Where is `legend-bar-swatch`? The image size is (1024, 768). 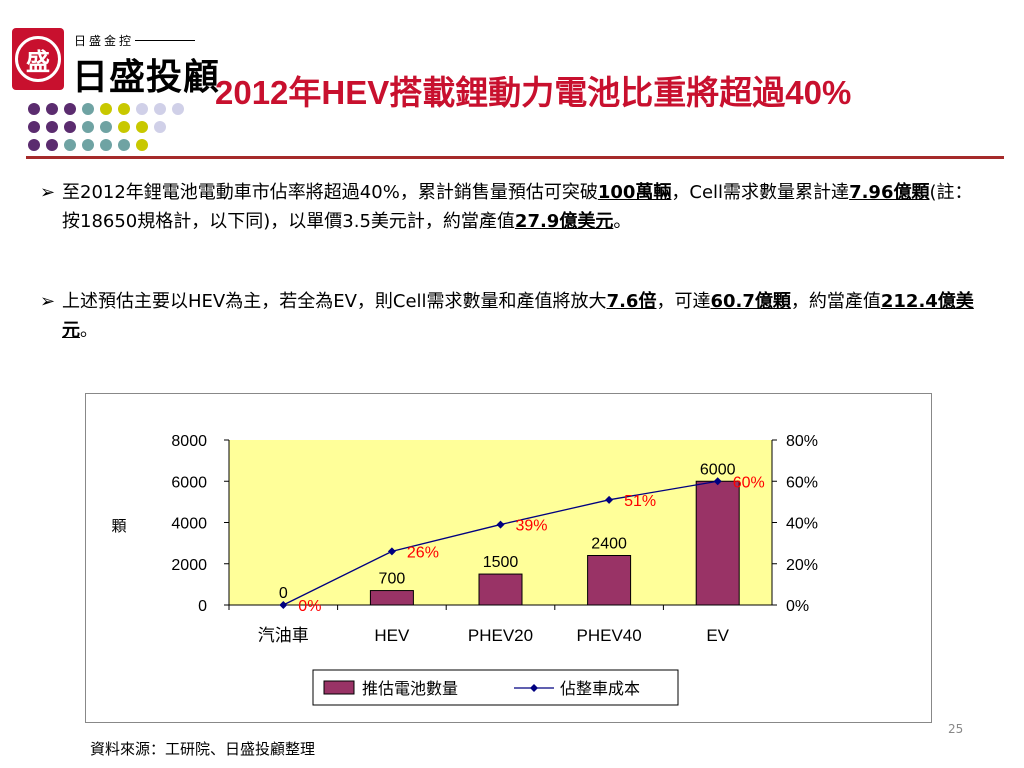 legend-bar-swatch is located at coordinates (339, 687).